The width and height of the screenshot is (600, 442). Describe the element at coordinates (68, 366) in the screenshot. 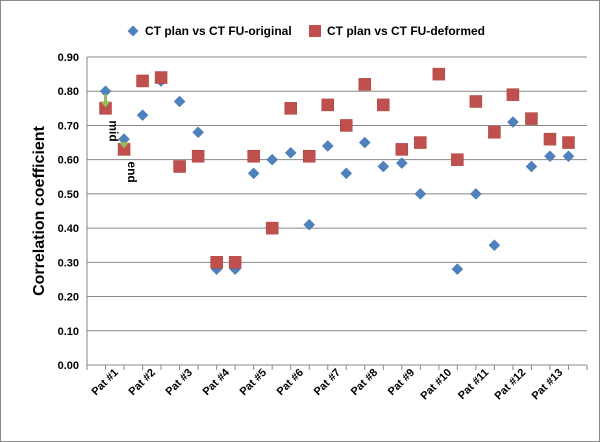

I see `y-tick-label: 0.00` at that location.